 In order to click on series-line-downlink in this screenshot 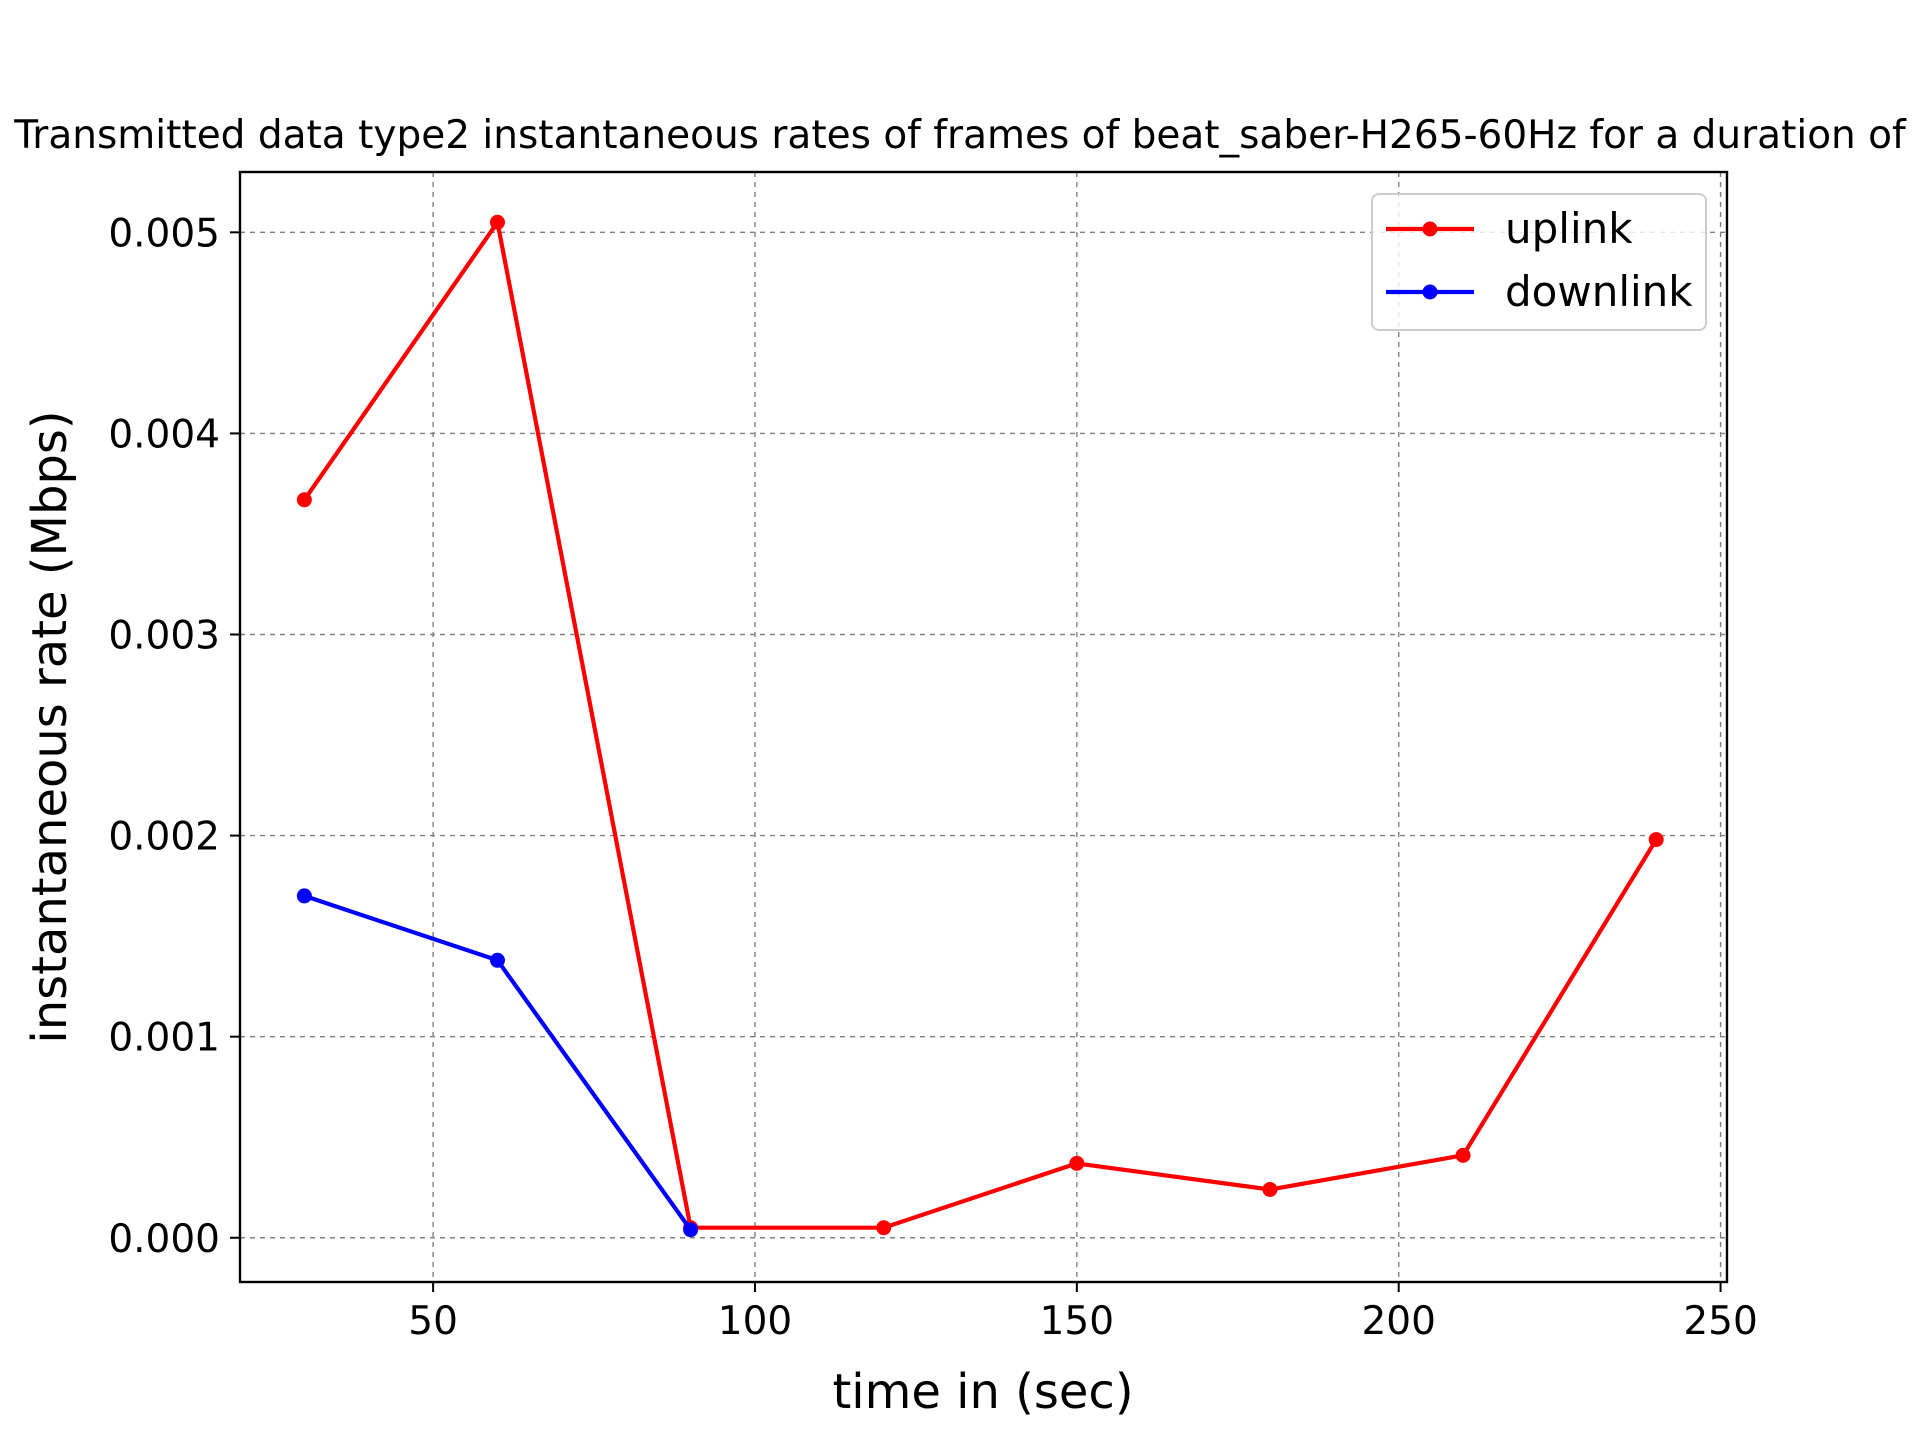, I will do `click(498, 1062)`.